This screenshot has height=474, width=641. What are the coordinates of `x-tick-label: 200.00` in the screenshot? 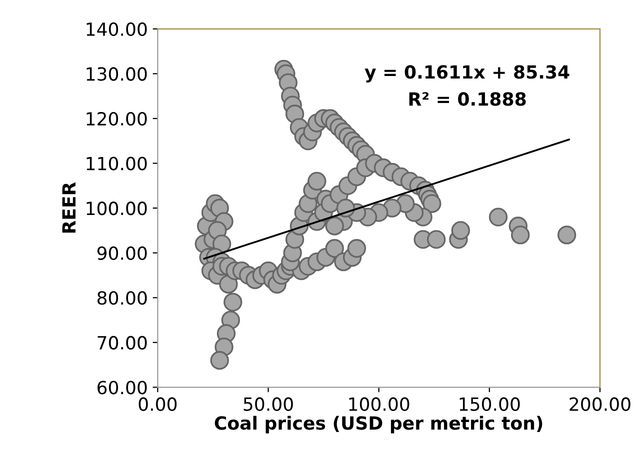 It's located at (600, 404).